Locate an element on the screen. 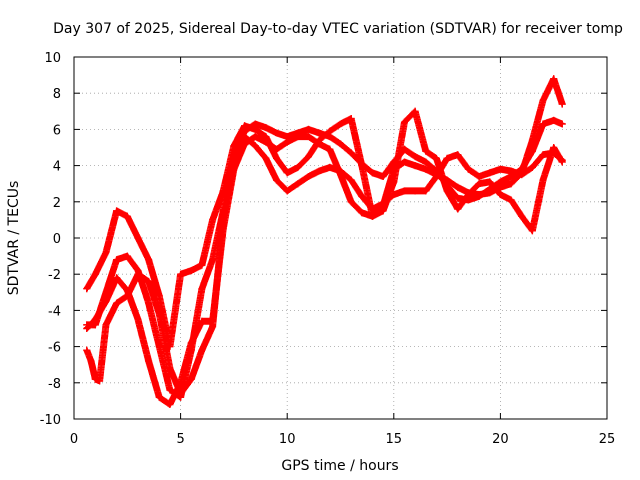  y-tick-label: -6 is located at coordinates (54, 348).